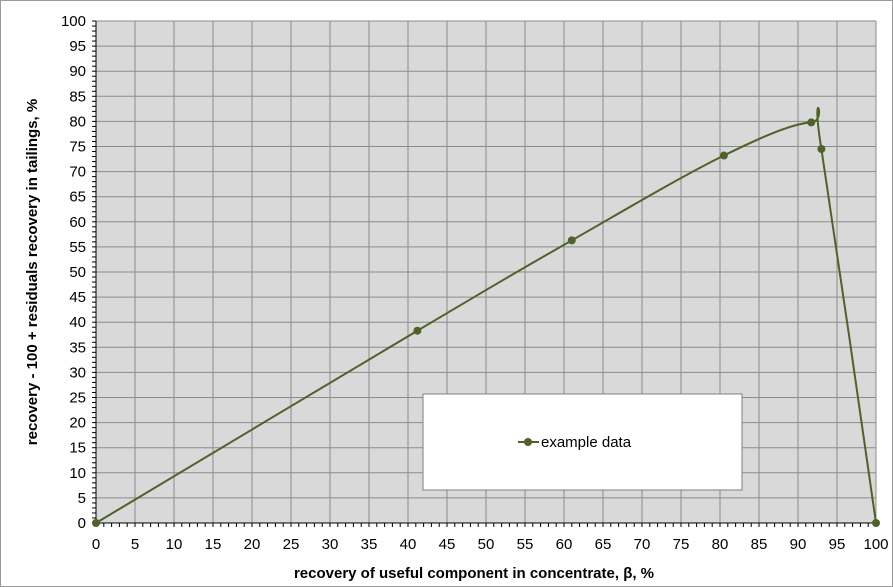  What do you see at coordinates (77, 197) in the screenshot?
I see `y-tick-label: 65` at bounding box center [77, 197].